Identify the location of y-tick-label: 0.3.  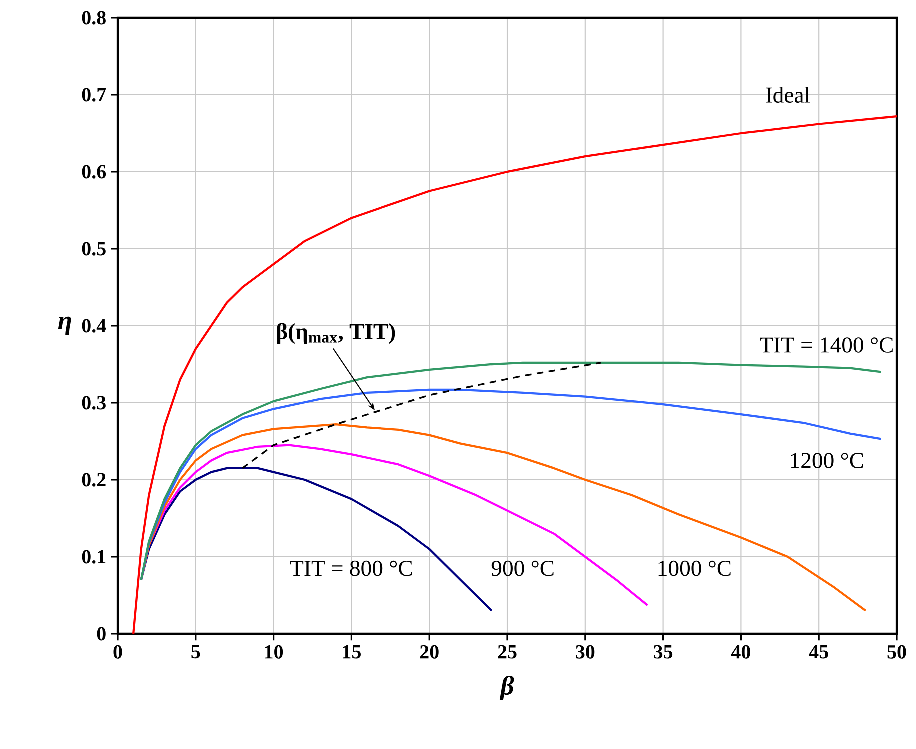
(94, 403).